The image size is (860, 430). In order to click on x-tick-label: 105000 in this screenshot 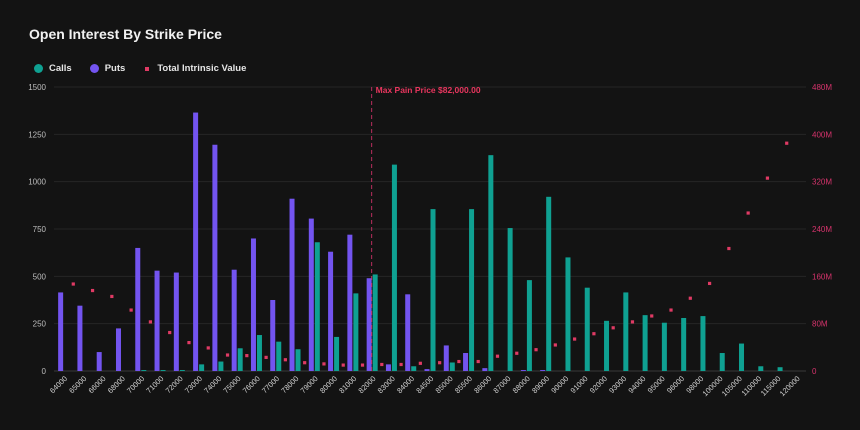, I will do `click(732, 386)`.